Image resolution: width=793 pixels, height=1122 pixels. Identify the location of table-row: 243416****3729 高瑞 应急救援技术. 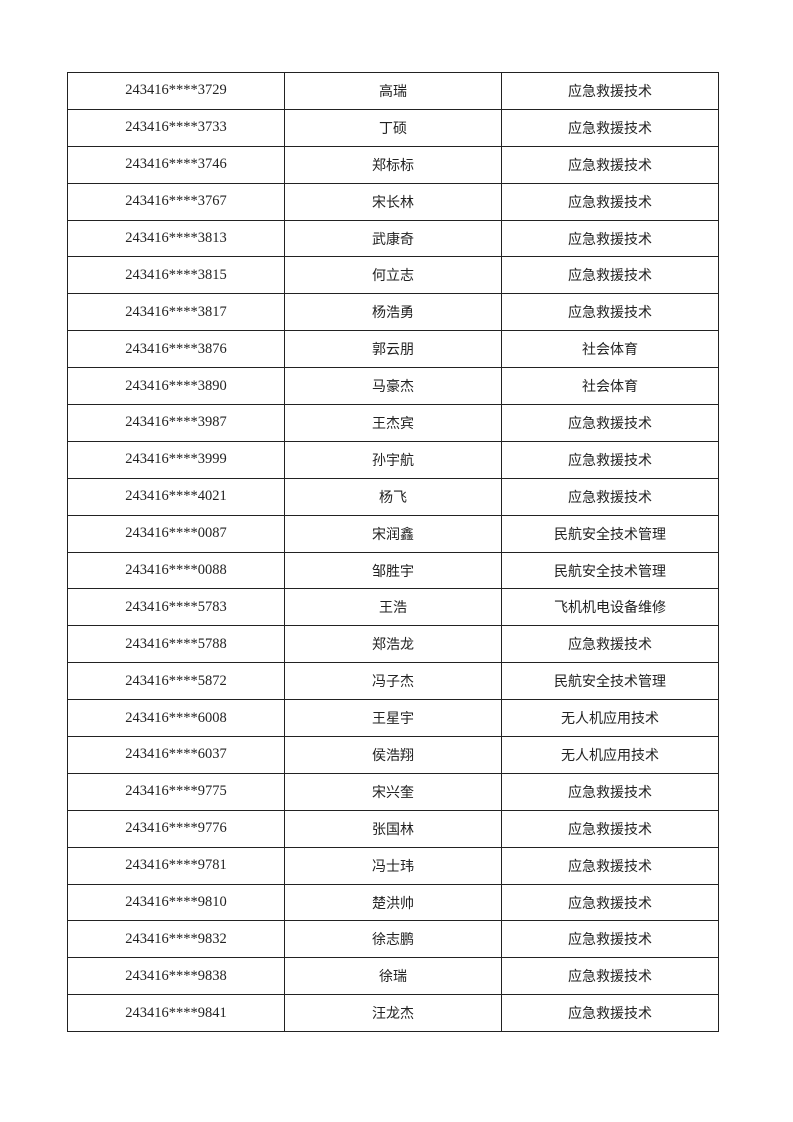
(393, 91).